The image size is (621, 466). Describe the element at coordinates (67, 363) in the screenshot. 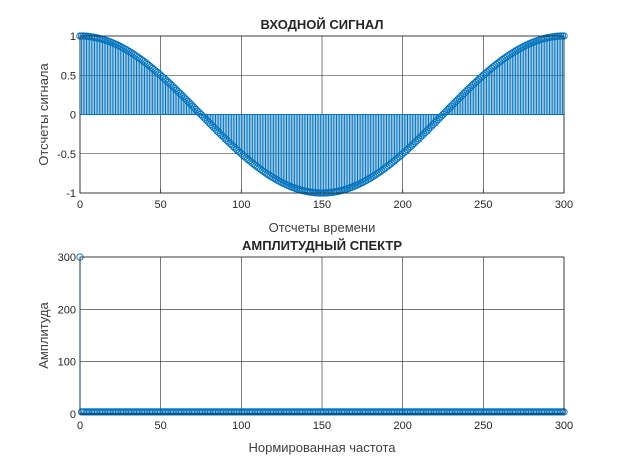

I see `y-tick-label: 100` at that location.